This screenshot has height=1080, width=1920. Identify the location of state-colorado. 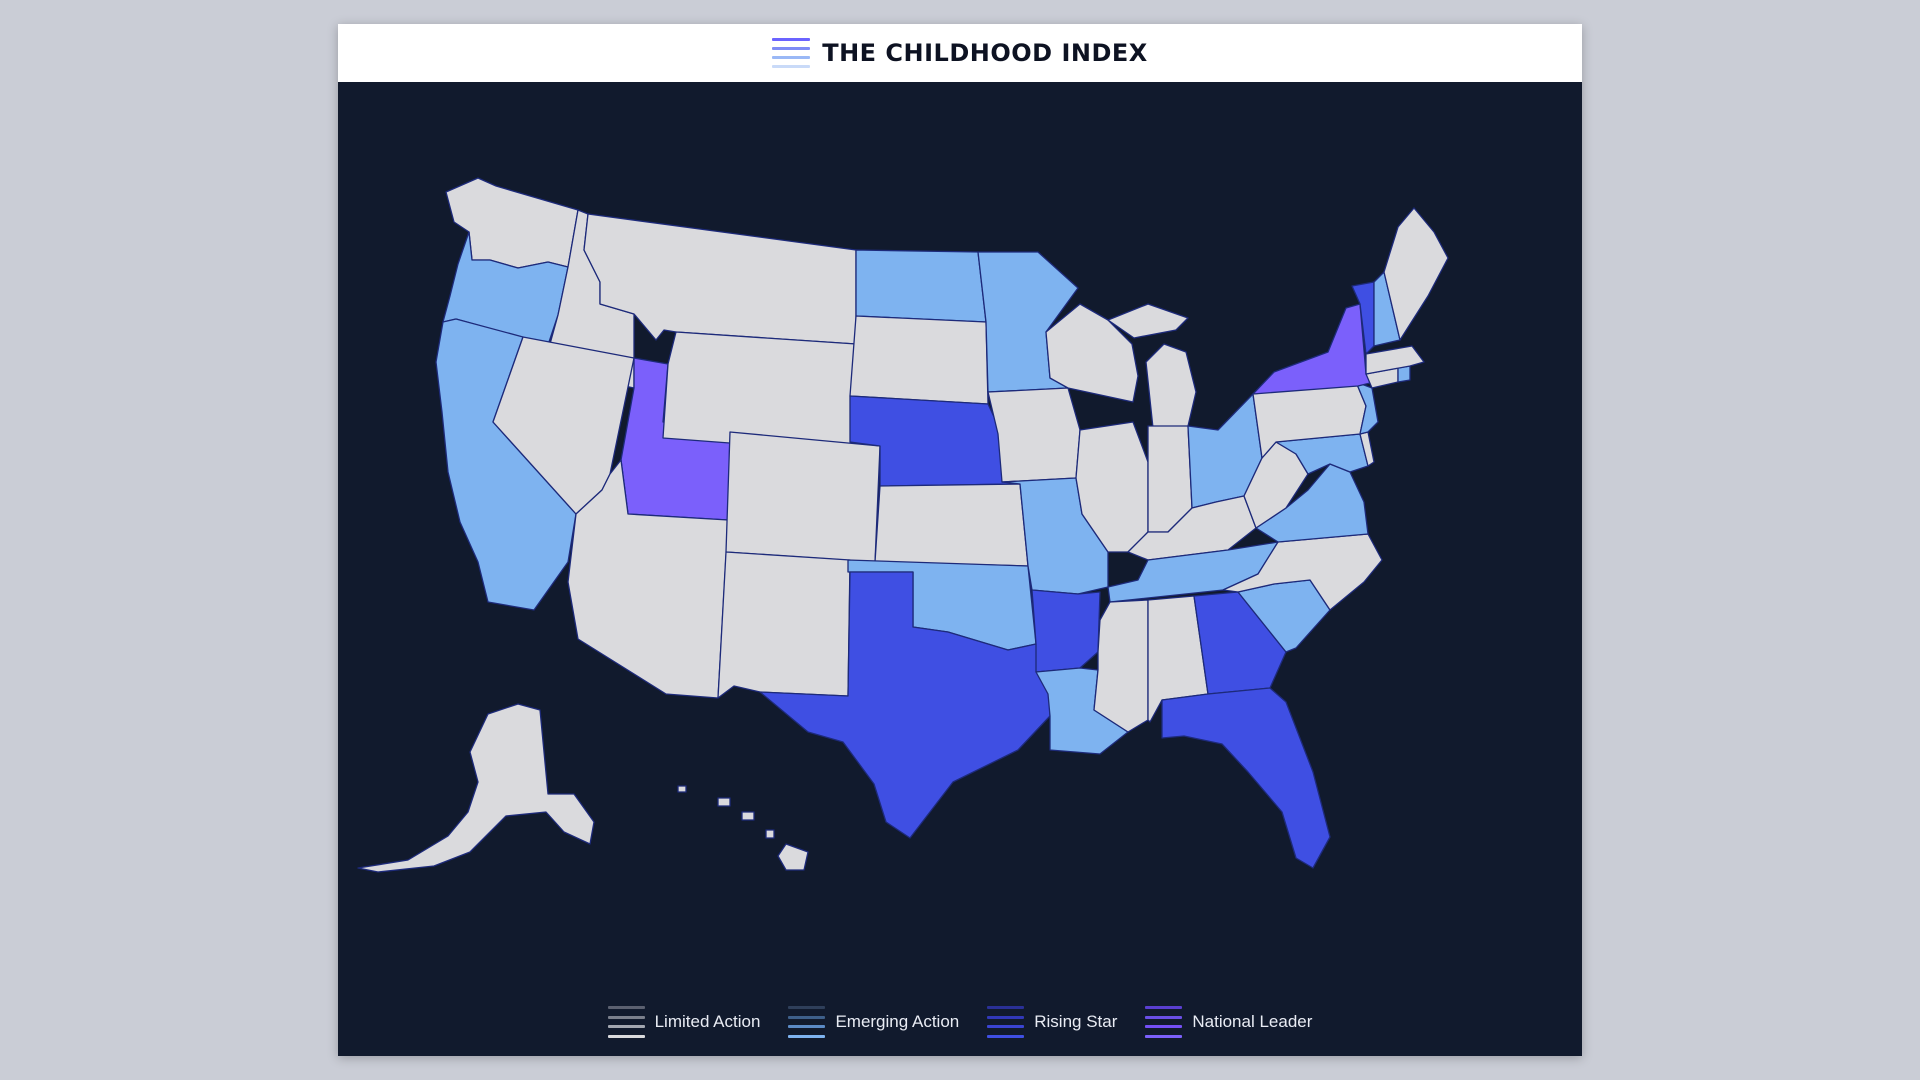
(803, 497).